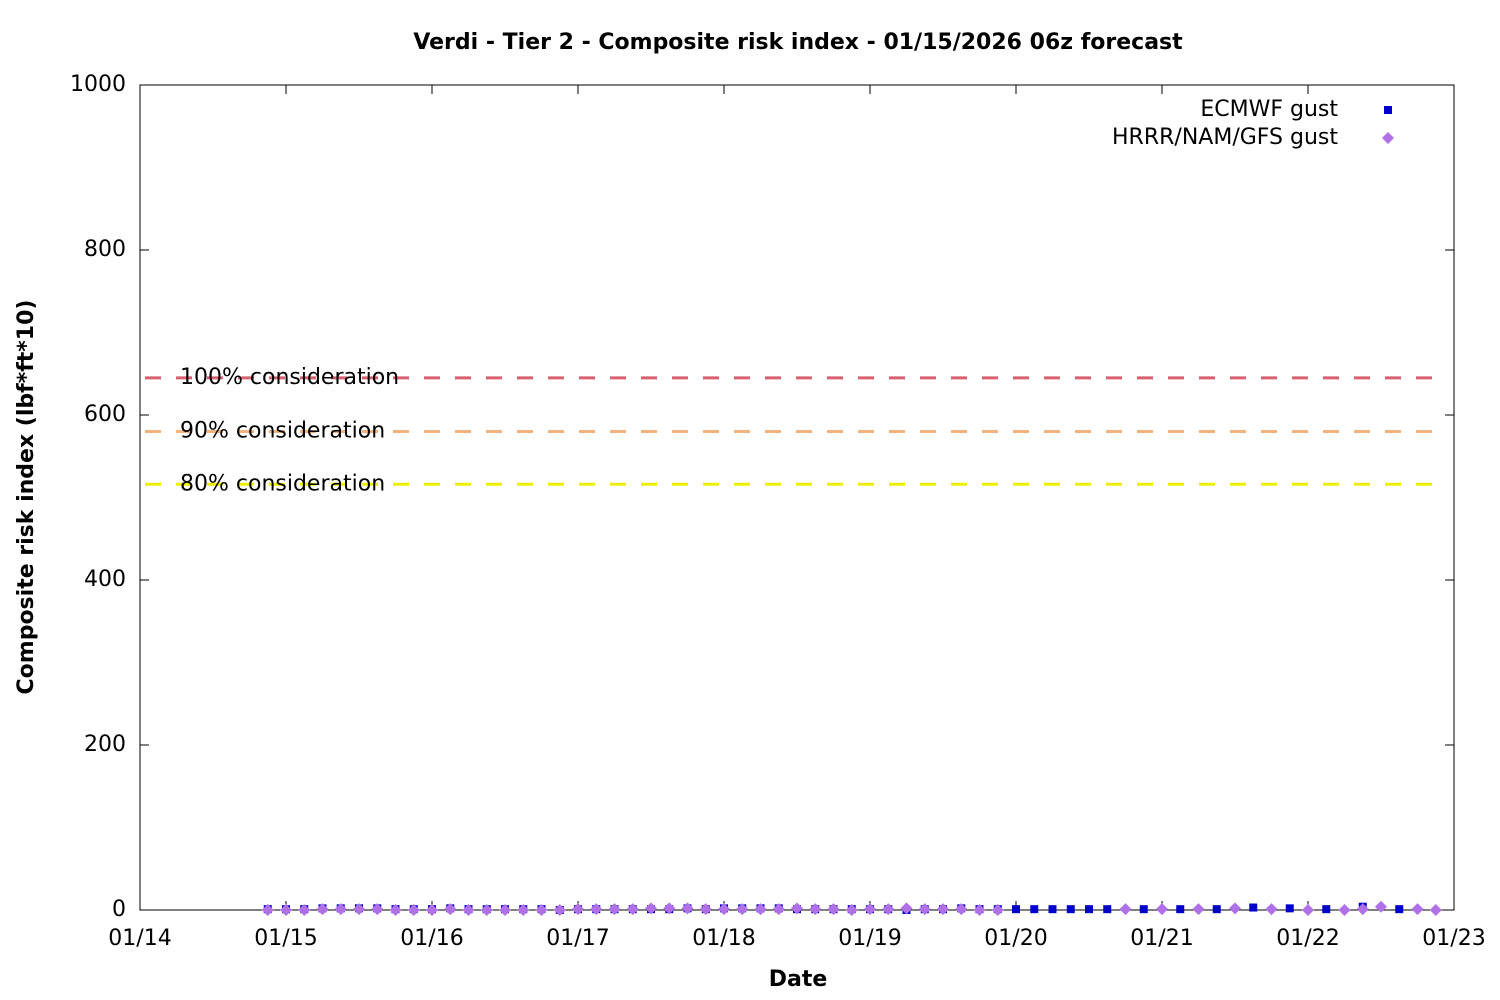 The width and height of the screenshot is (1500, 1000). Describe the element at coordinates (723, 938) in the screenshot. I see `x-tick-label: 01/18` at that location.